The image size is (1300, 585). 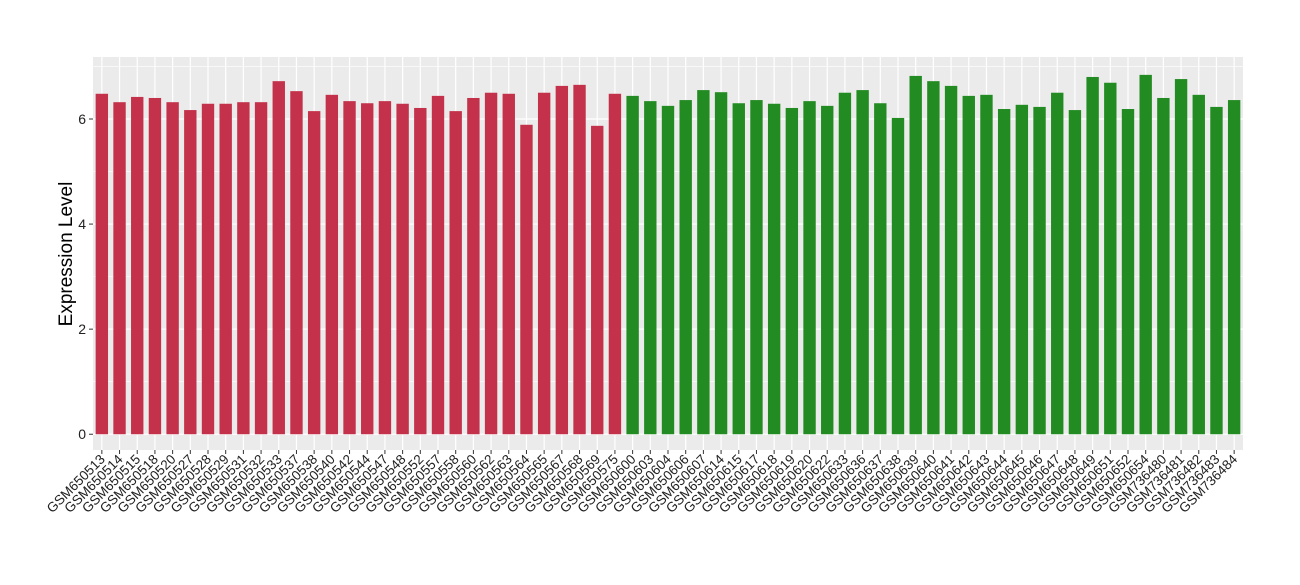 What do you see at coordinates (1039, 270) in the screenshot?
I see `bar-GSM650646` at bounding box center [1039, 270].